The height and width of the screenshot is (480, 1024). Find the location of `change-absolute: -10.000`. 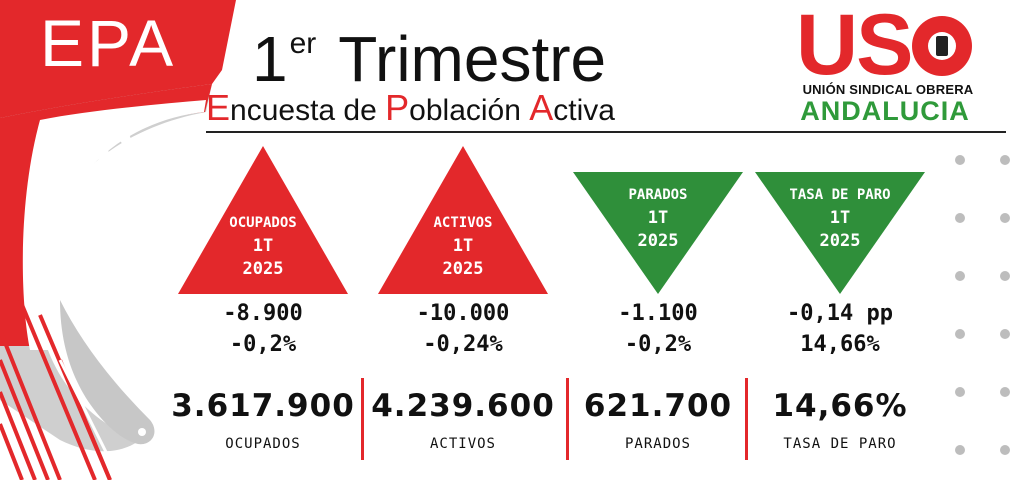

change-absolute: -10.000 is located at coordinates (463, 313).